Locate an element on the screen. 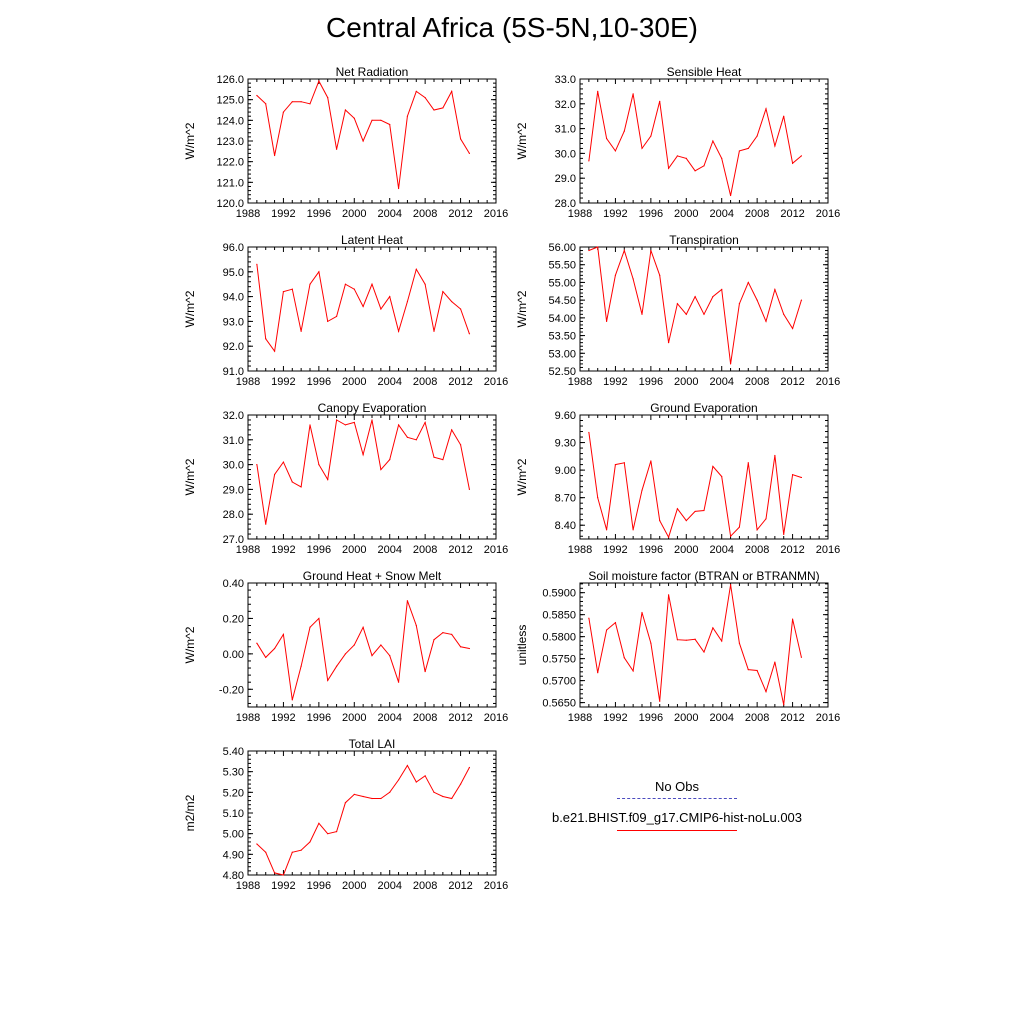 The width and height of the screenshot is (1024, 1024). legend-line-obs is located at coordinates (677, 798).